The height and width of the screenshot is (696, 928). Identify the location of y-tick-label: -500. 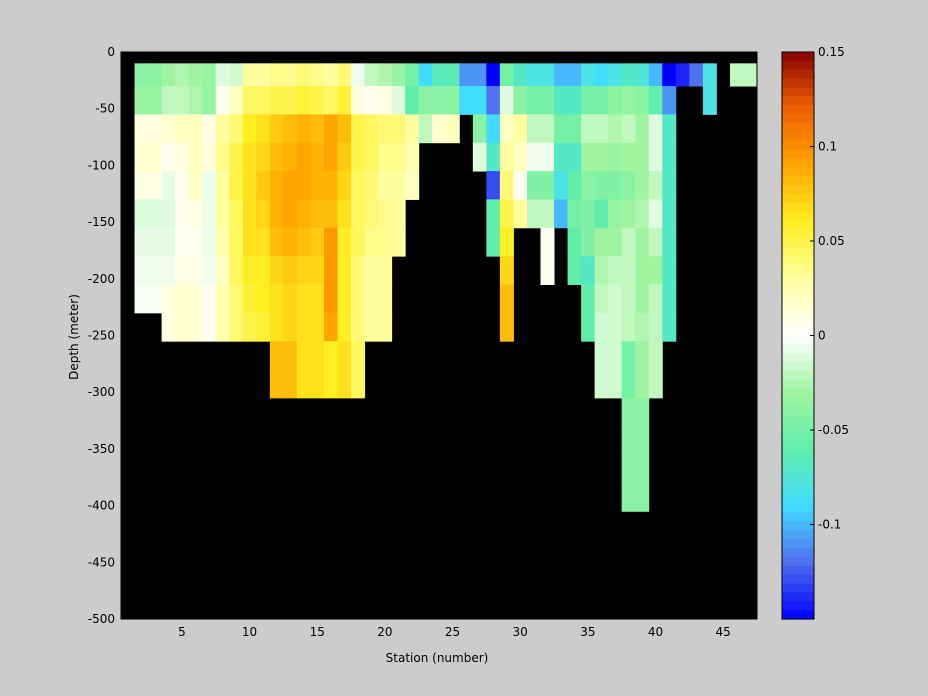
(101, 619).